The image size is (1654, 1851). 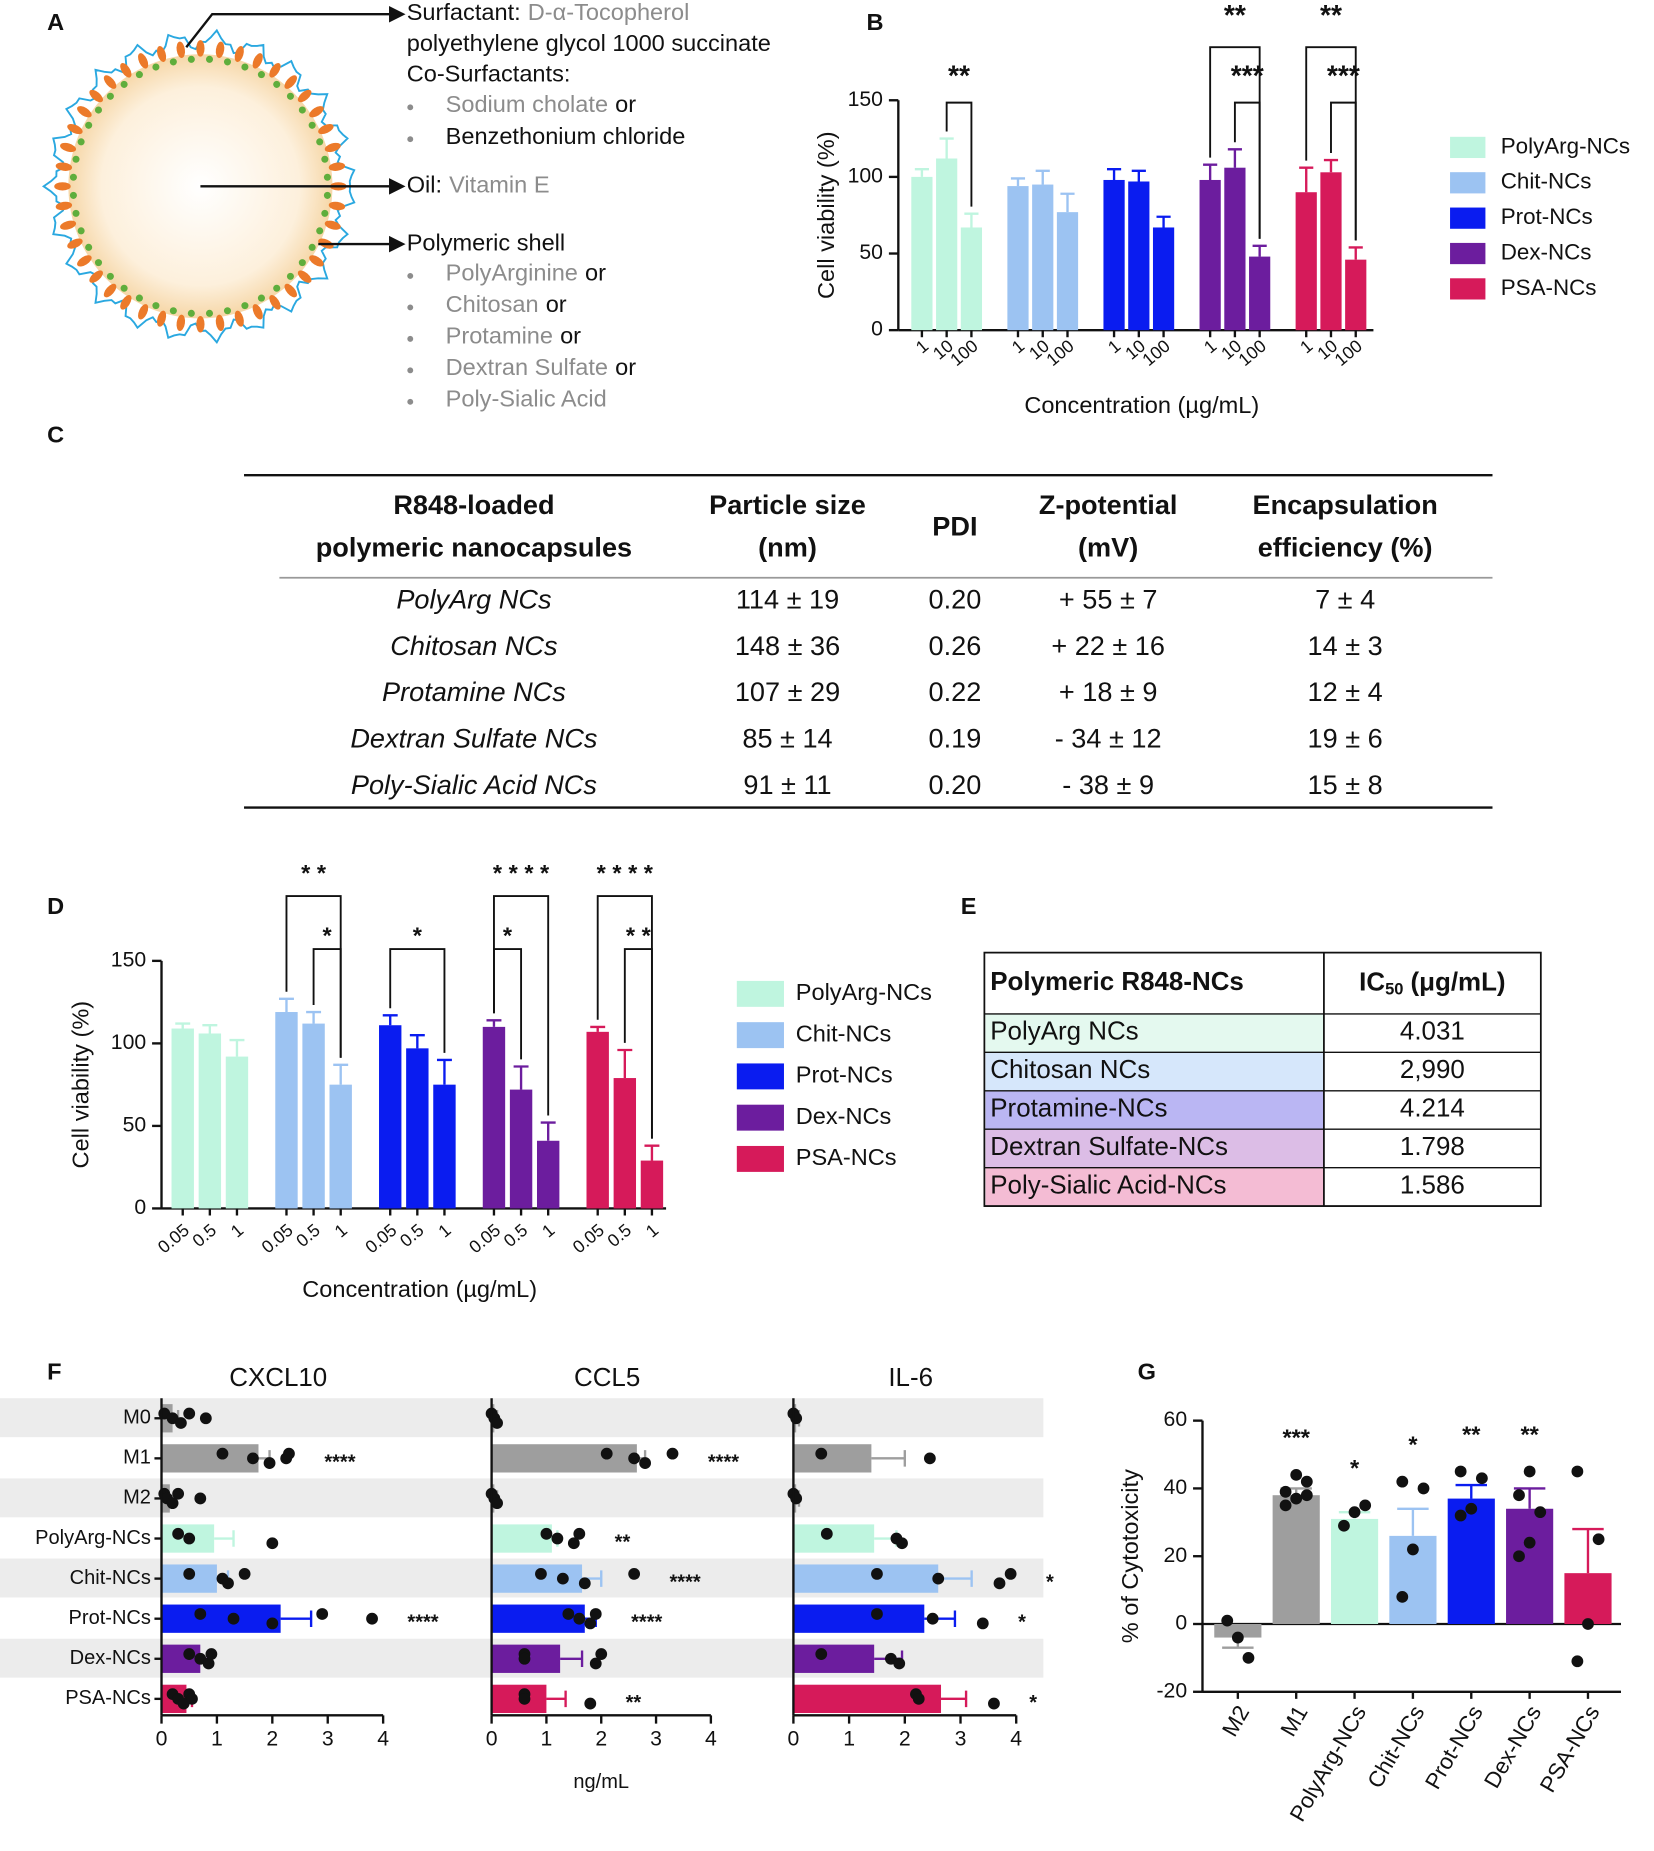 What do you see at coordinates (865, 99) in the screenshot?
I see `y-tick-label: 150` at bounding box center [865, 99].